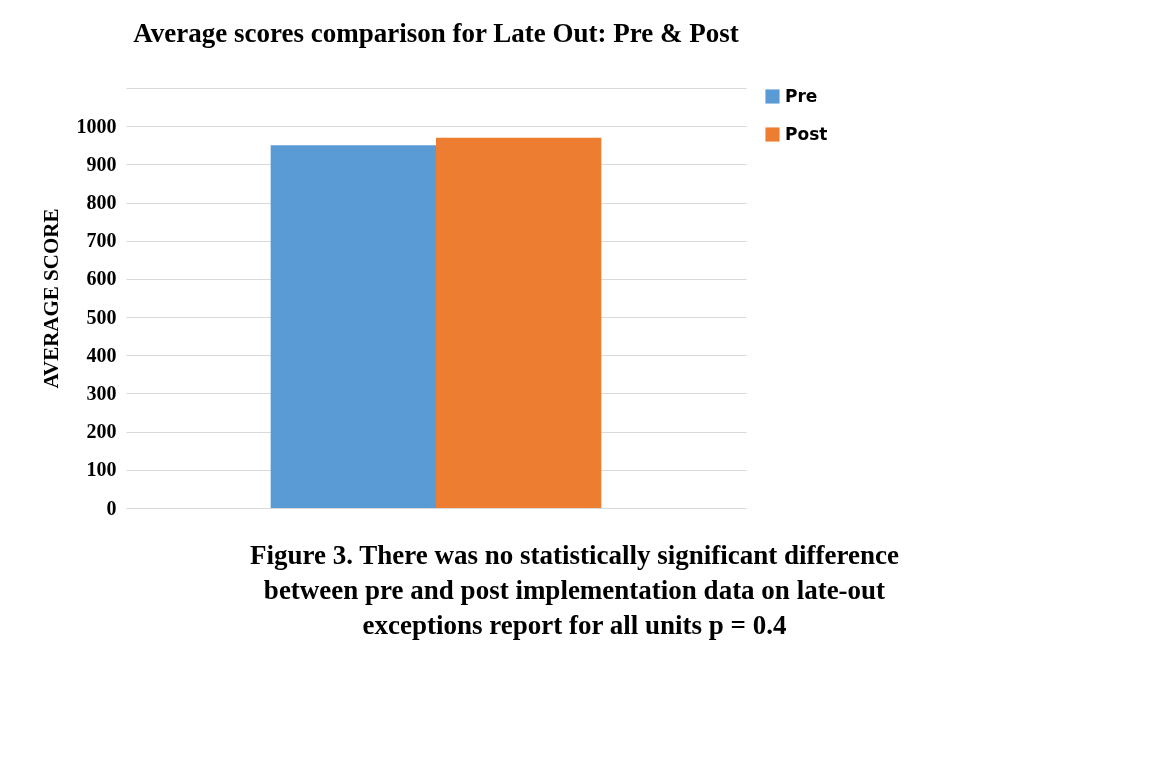 This screenshot has height=777, width=1149. What do you see at coordinates (101, 392) in the screenshot?
I see `y-tick-label: 300` at bounding box center [101, 392].